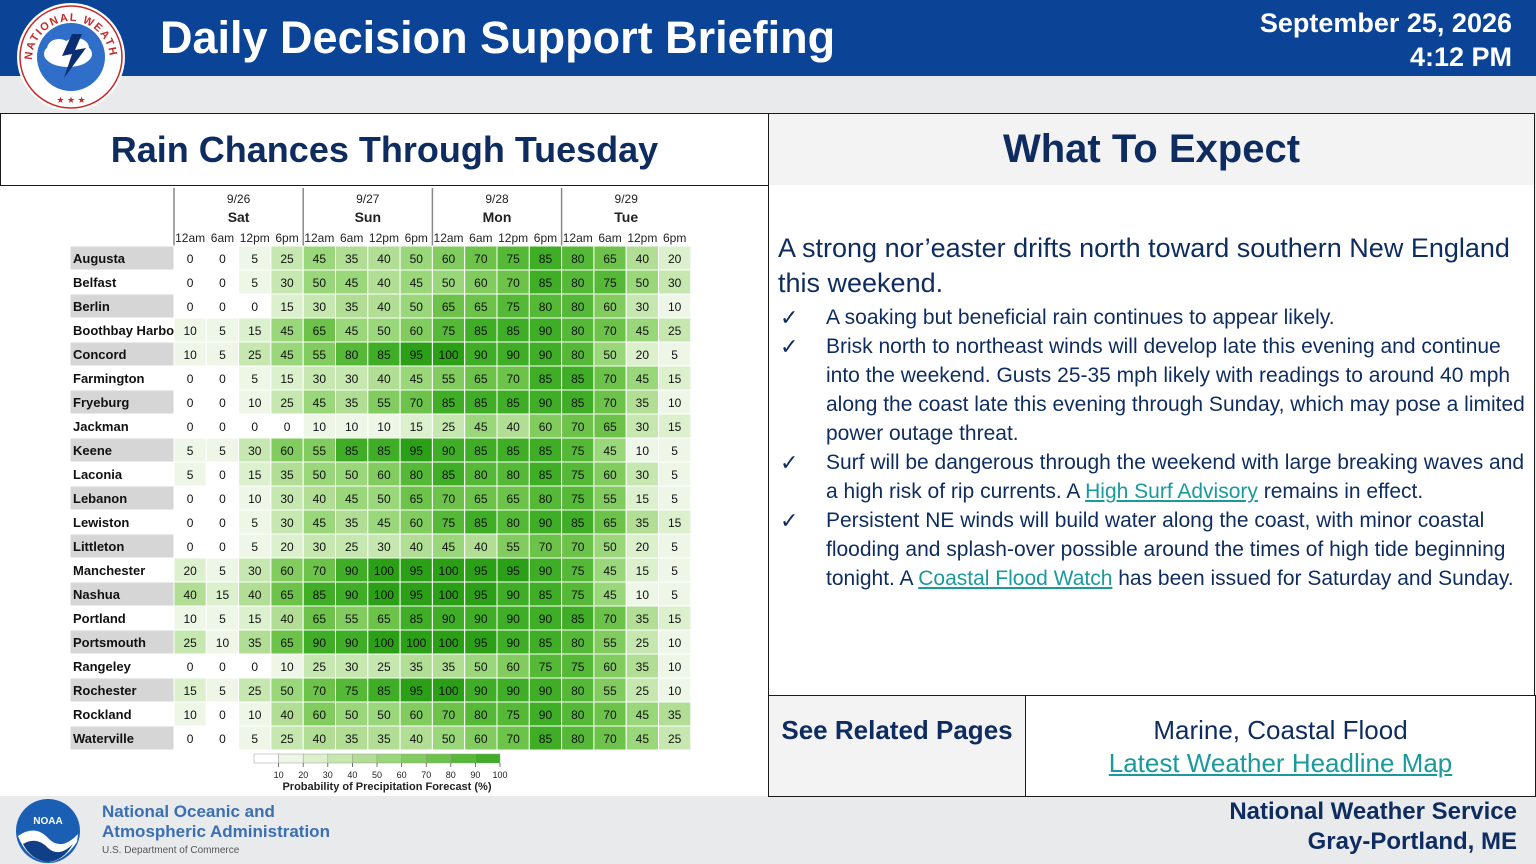  I want to click on location-label: Boothbay Harbor, so click(126, 330).